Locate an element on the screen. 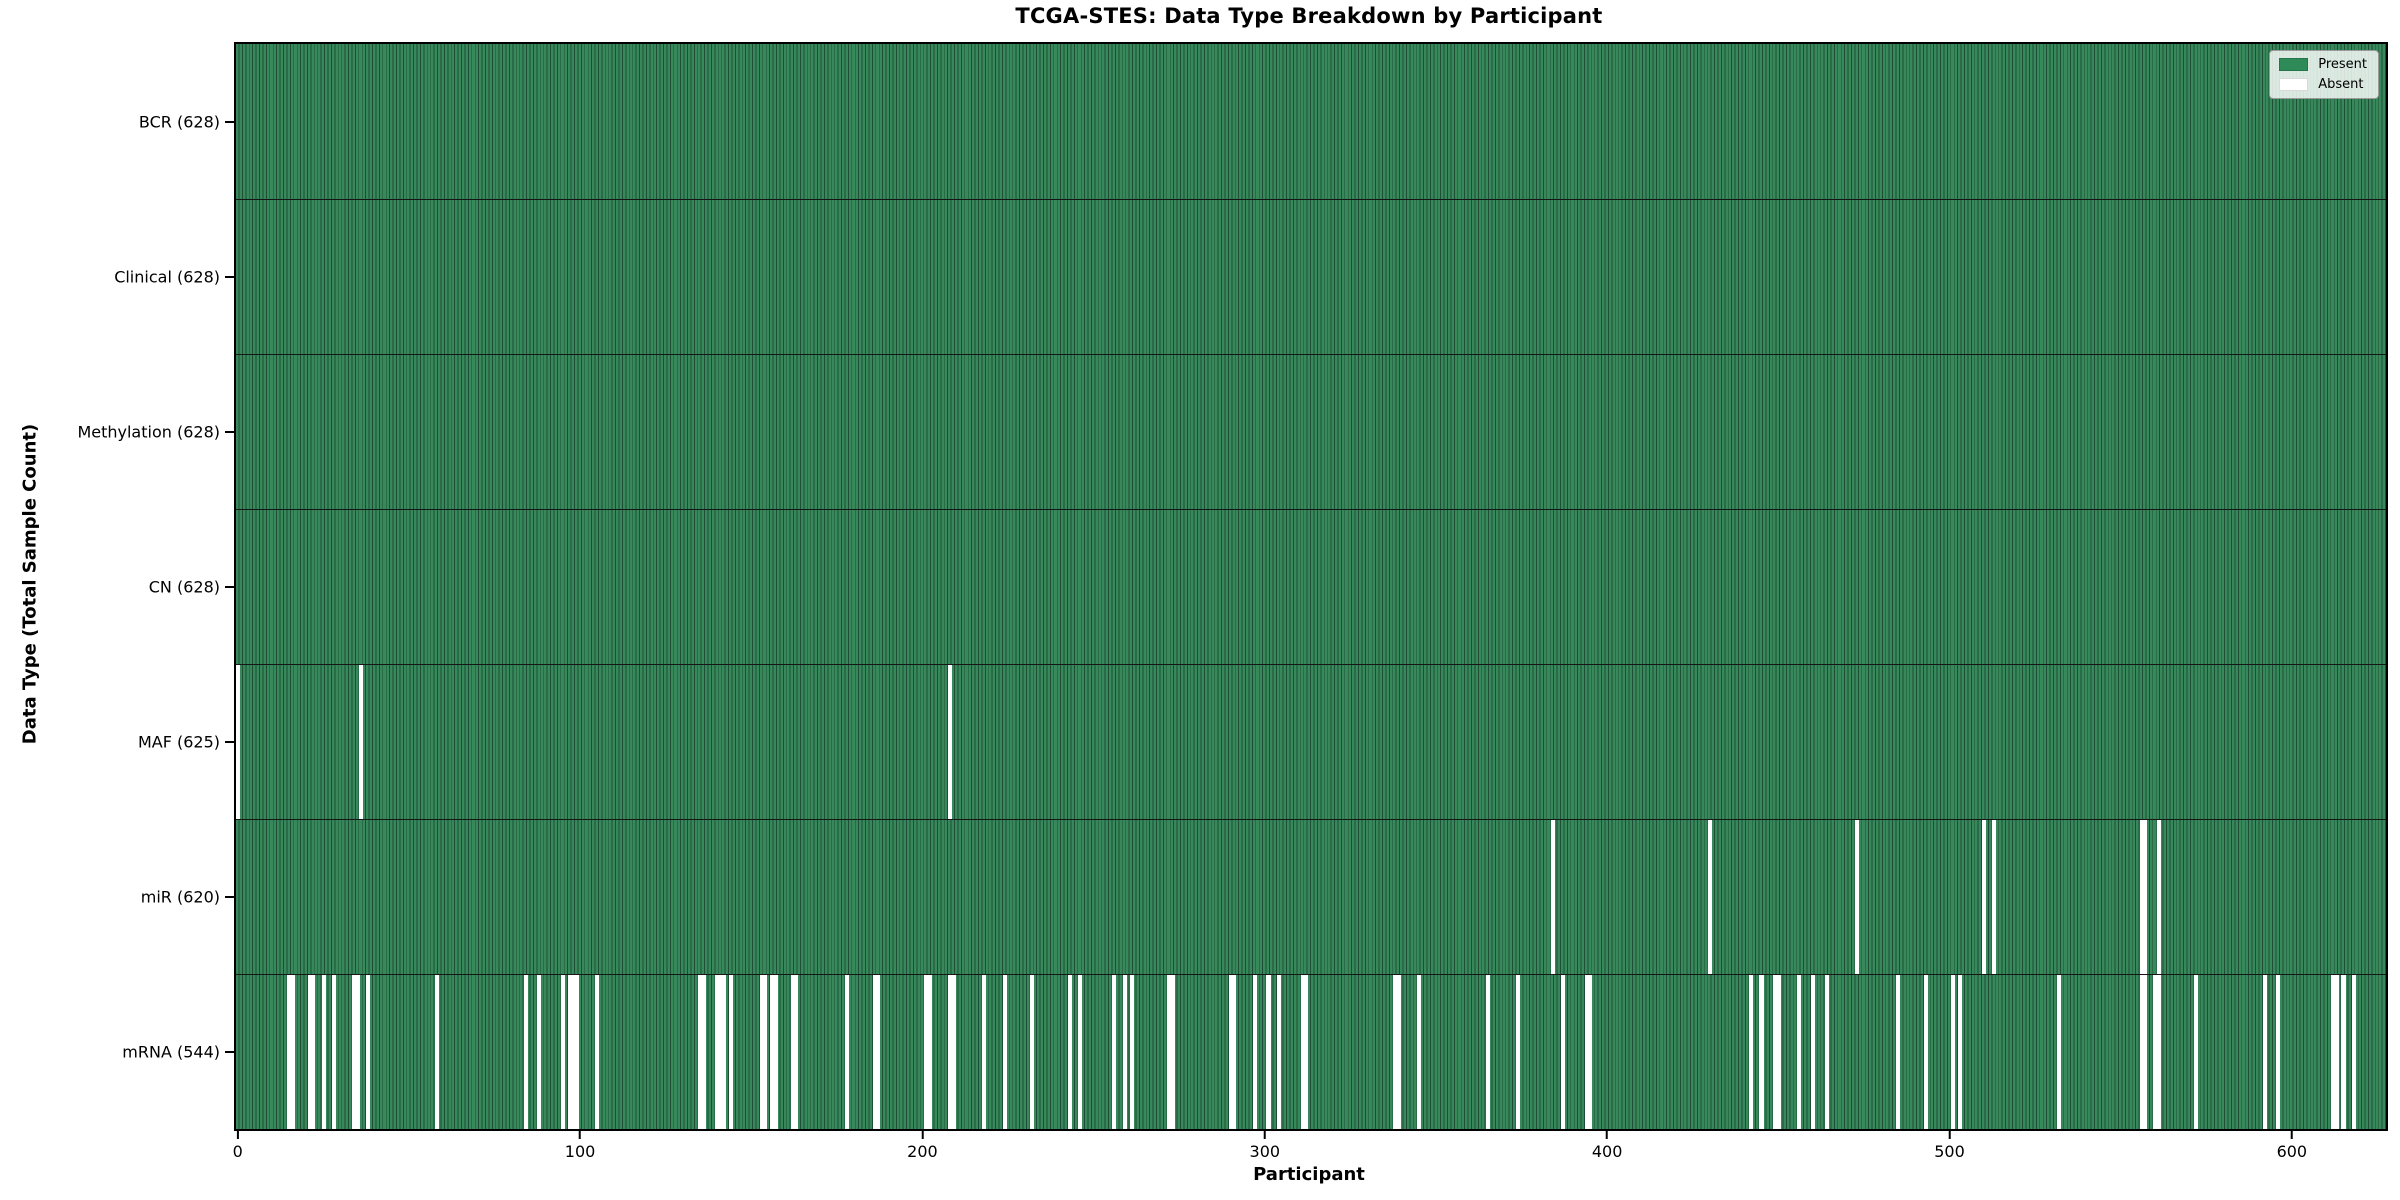 This screenshot has height=1200, width=2400. data-row-BCR: BCR (628) is located at coordinates (1262, 121).